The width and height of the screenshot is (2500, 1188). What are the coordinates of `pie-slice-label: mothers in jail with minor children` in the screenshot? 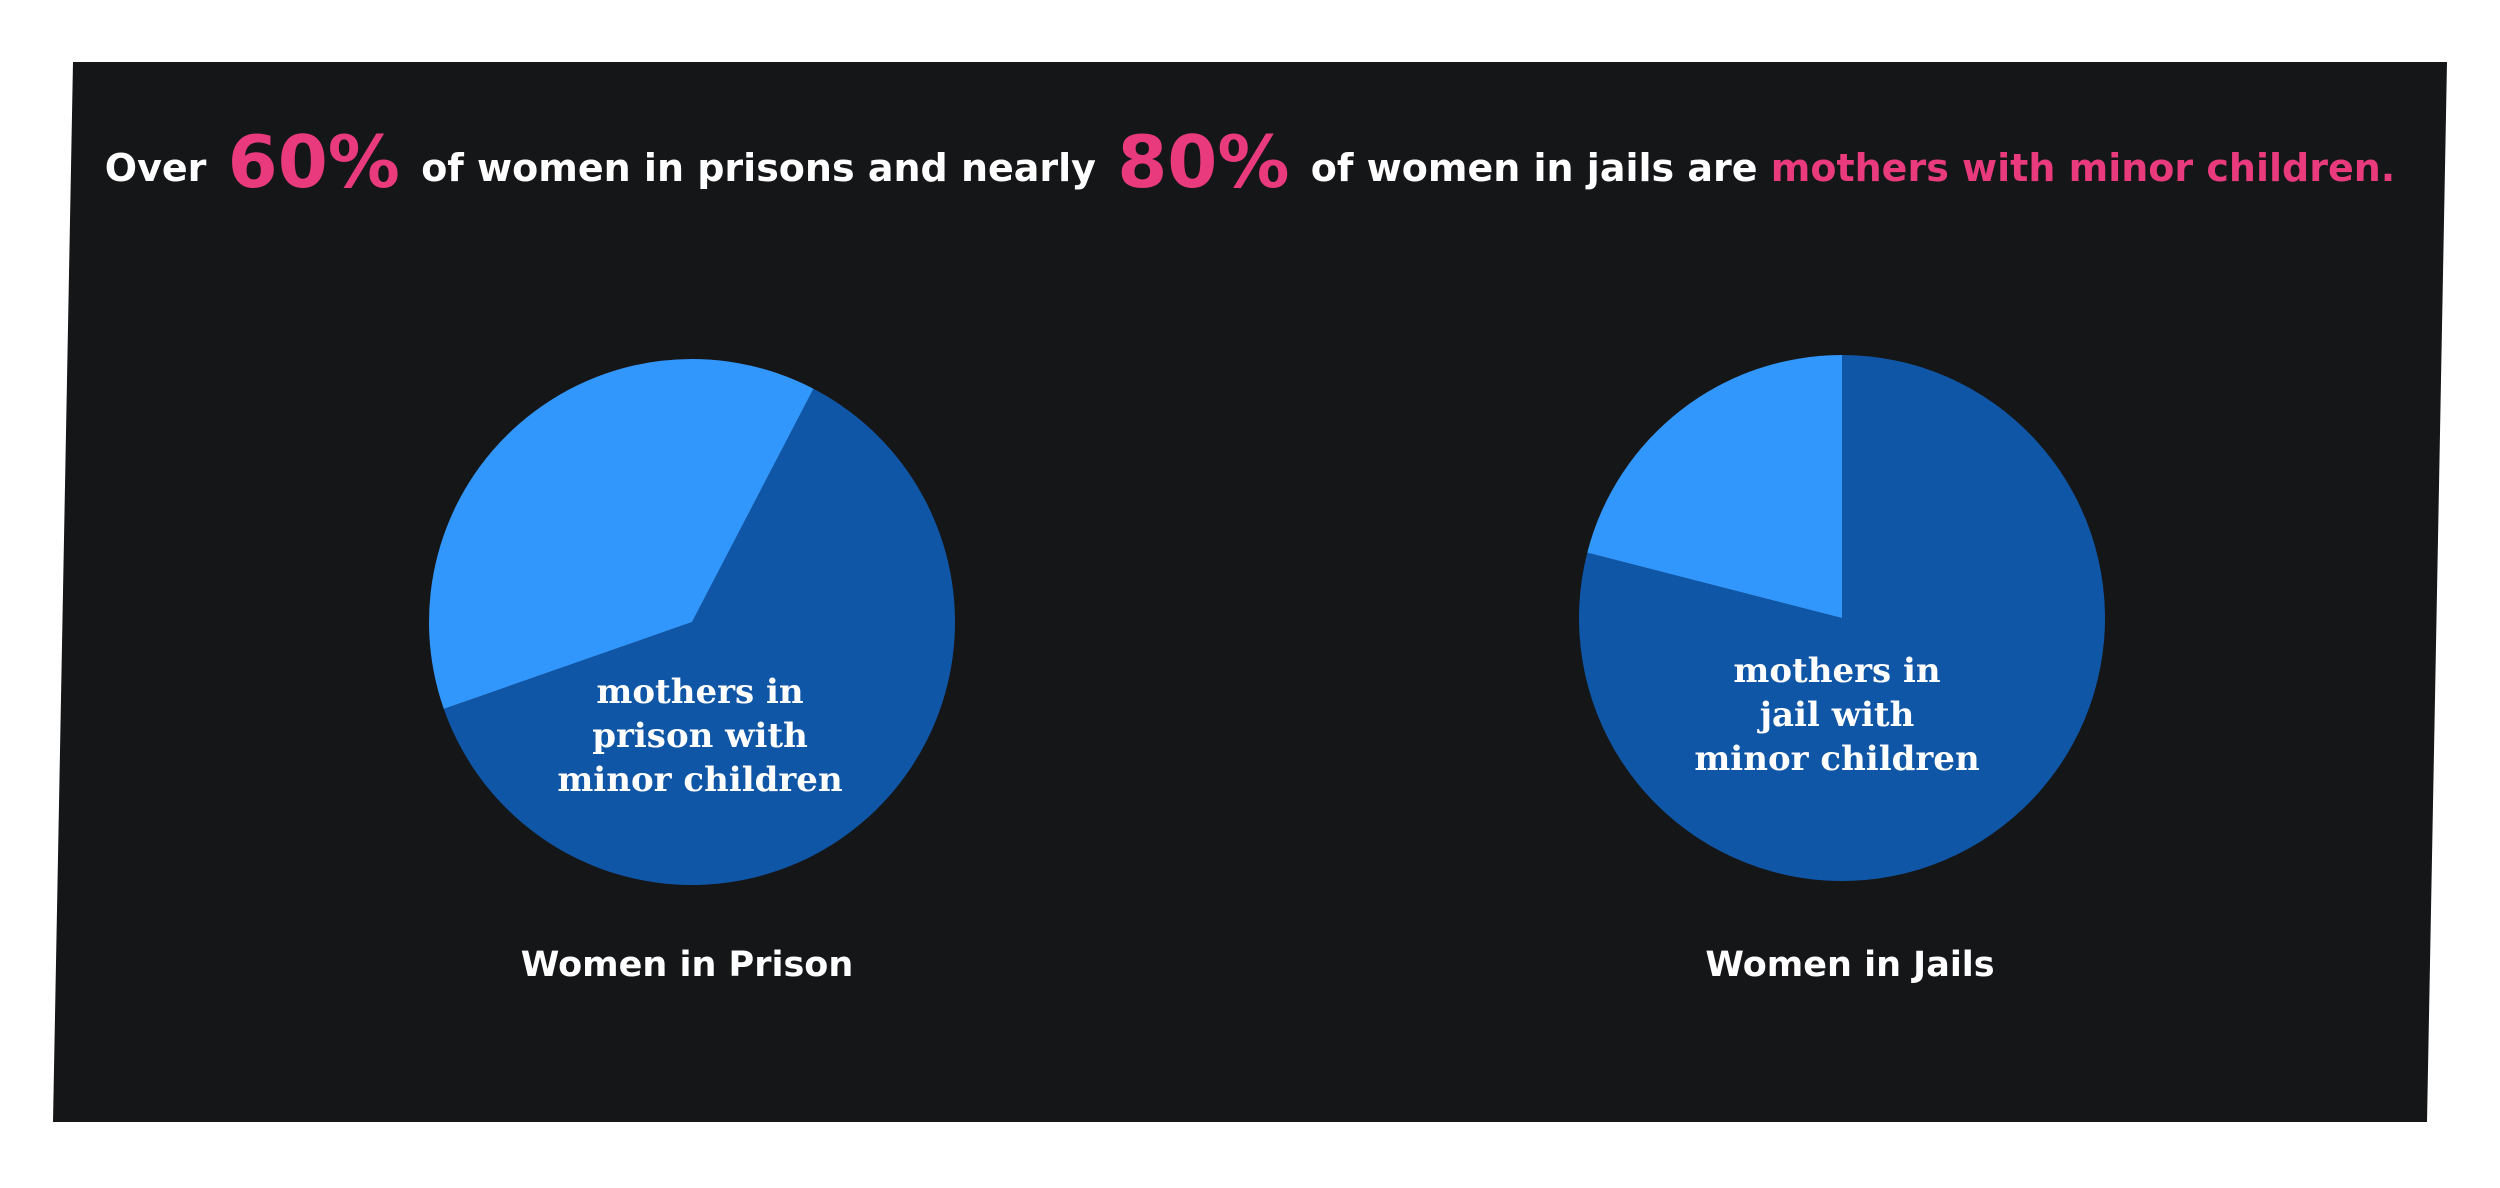 It's located at (1836, 715).